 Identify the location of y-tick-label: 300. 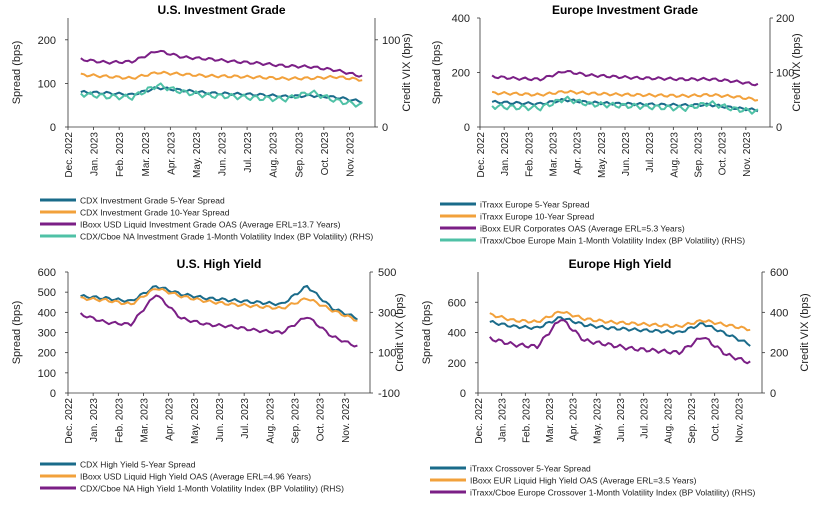
(47, 334).